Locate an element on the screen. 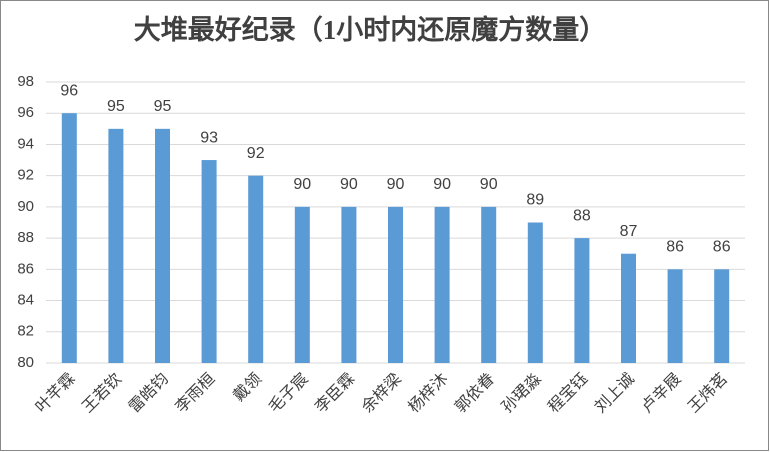 This screenshot has width=770, height=452. data-label: 87 is located at coordinates (629, 231).